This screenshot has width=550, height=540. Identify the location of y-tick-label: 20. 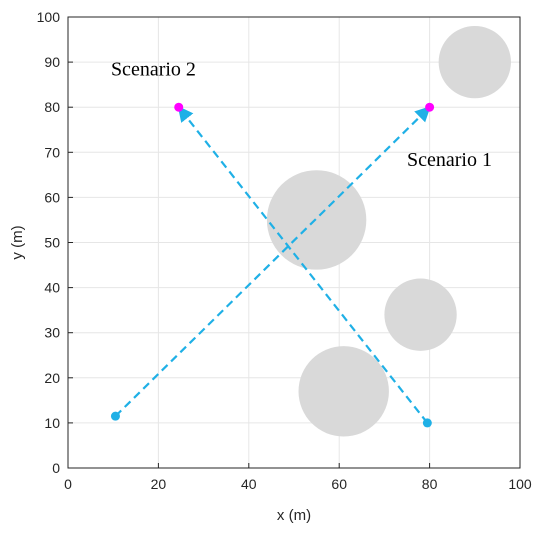
(52, 378).